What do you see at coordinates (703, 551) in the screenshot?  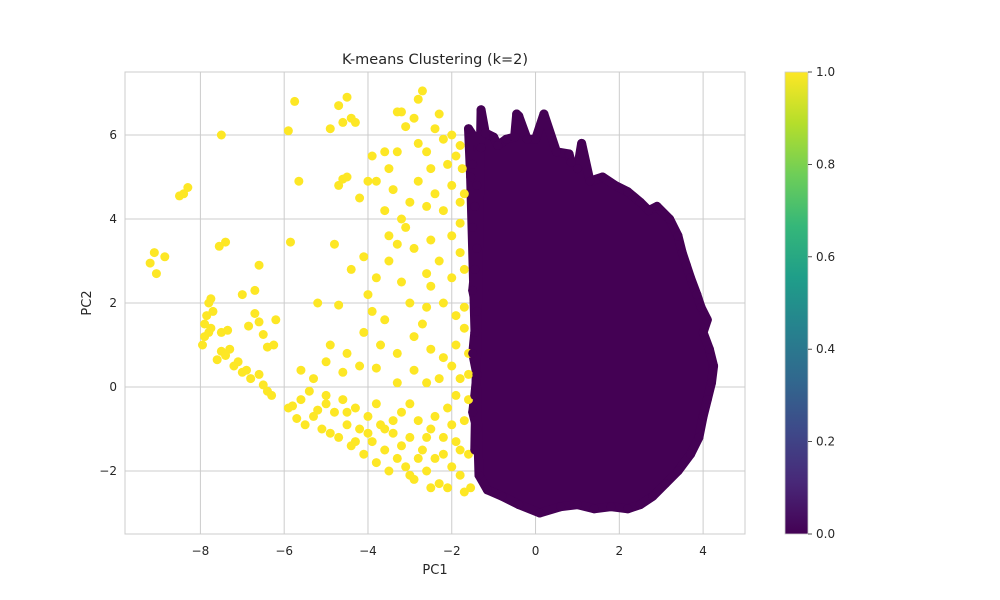 I see `x-tick-label: 4` at bounding box center [703, 551].